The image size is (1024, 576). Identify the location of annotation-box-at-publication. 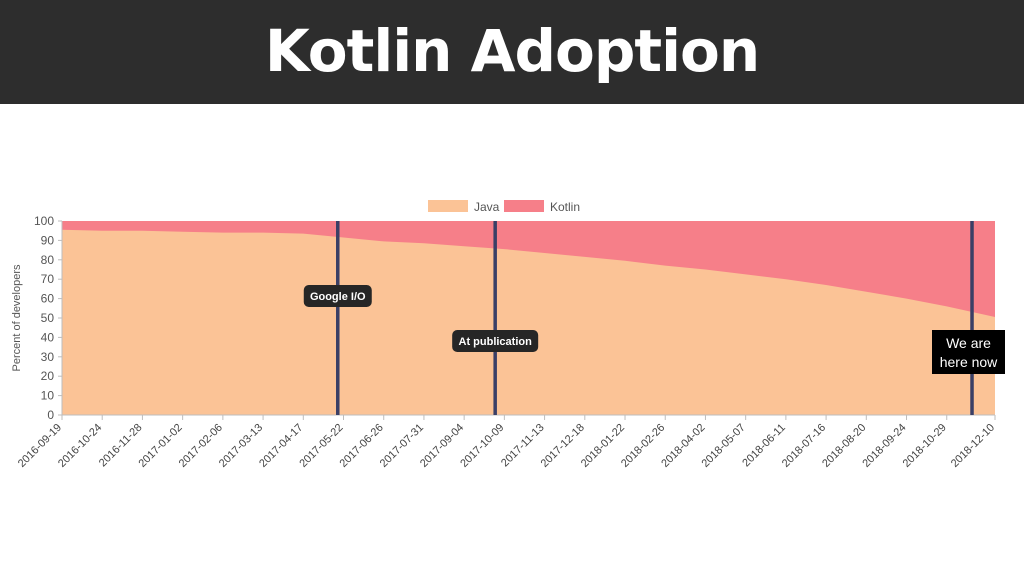
(495, 341).